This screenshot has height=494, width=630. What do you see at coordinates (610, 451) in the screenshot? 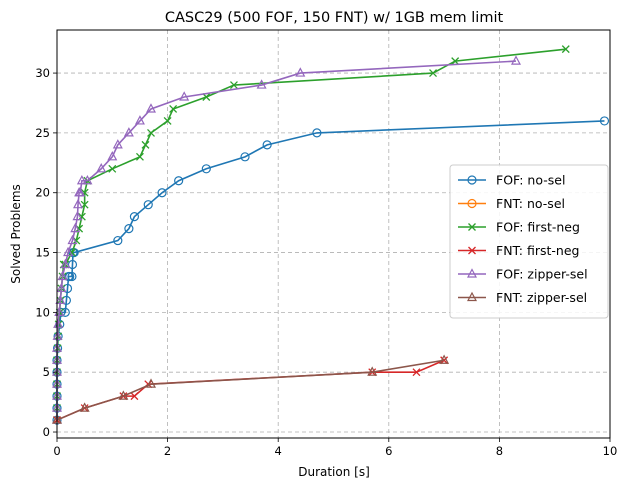
I see `x-tick-label: 10` at bounding box center [610, 451].